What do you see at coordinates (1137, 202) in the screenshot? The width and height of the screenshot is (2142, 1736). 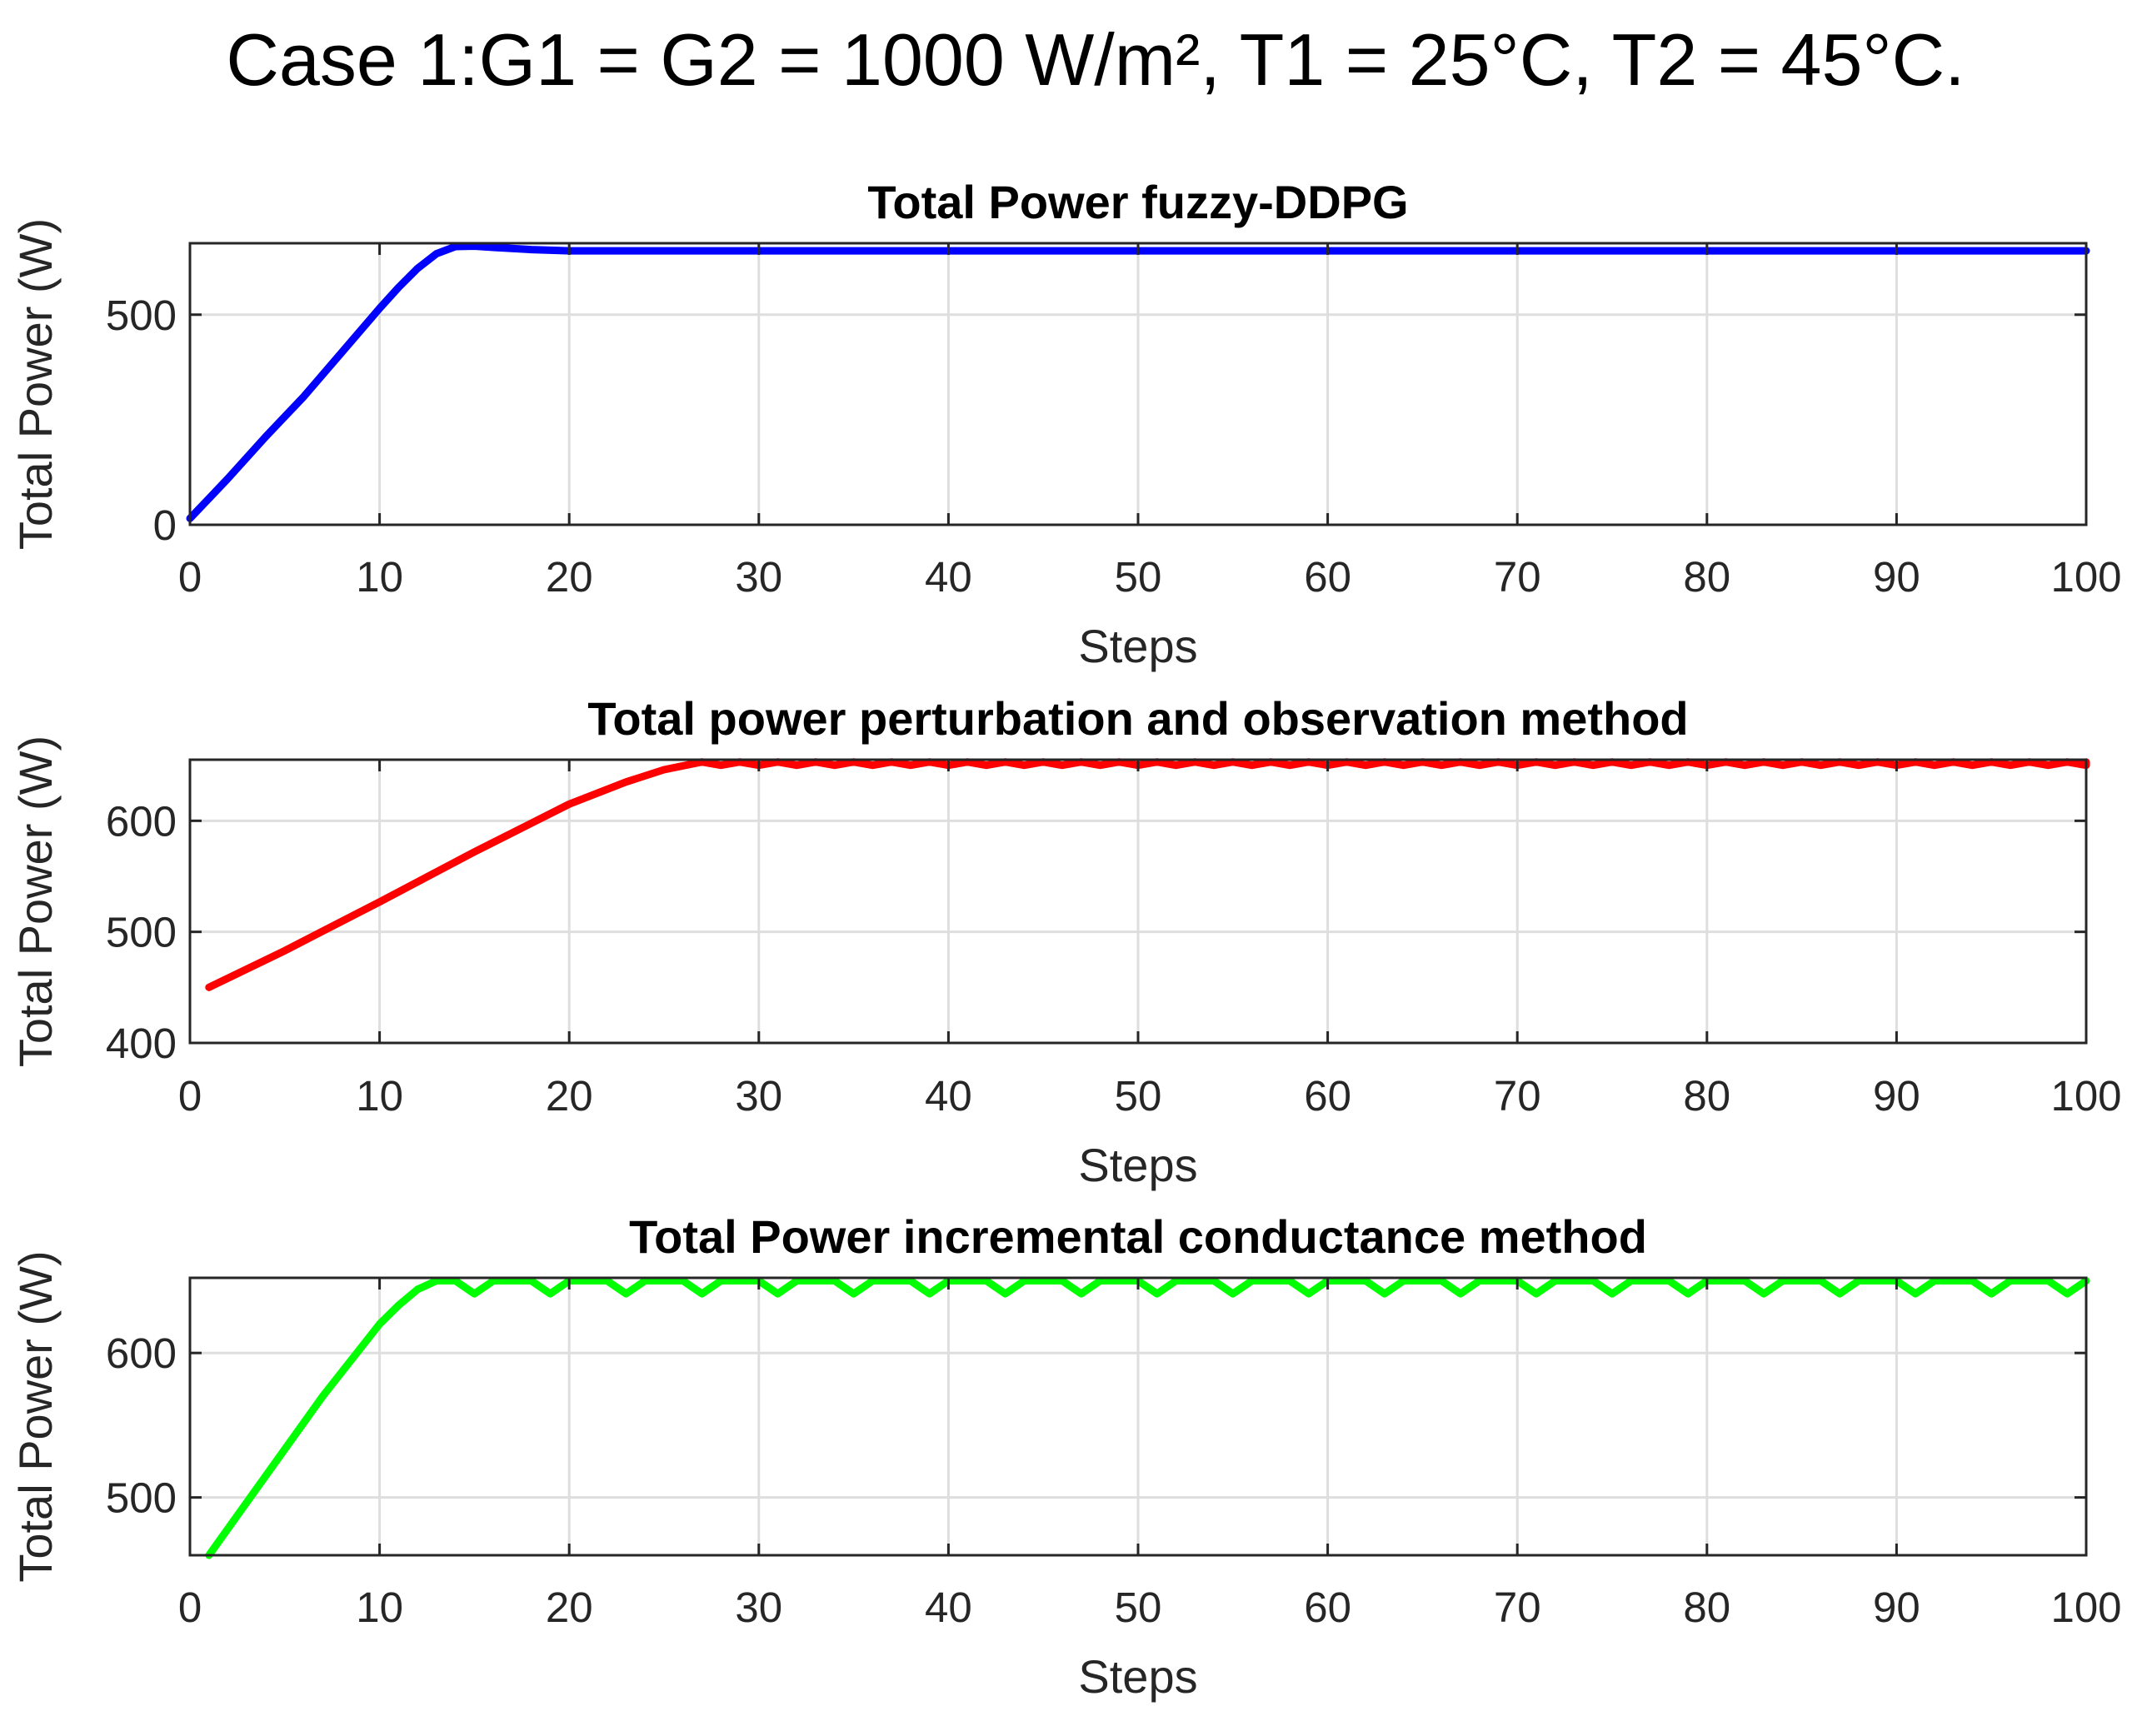 I see `subplot-title: Total Power fuzzy-DDPG` at bounding box center [1137, 202].